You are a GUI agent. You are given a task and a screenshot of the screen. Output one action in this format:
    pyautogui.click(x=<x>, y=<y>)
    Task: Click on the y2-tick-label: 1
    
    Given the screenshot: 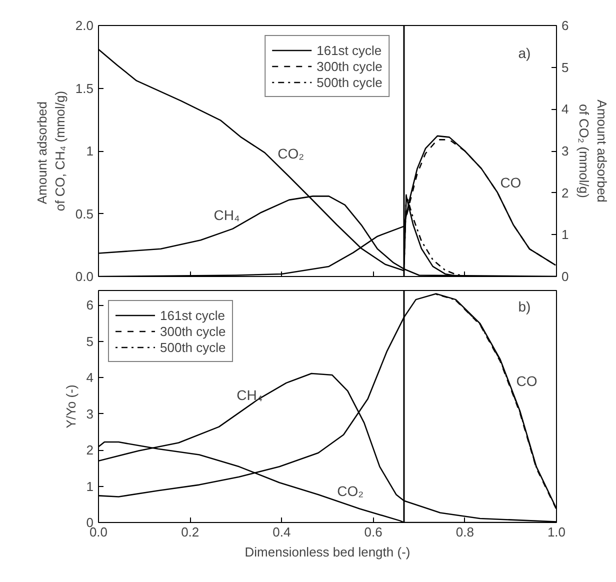 What is the action you would take?
    pyautogui.click(x=565, y=234)
    